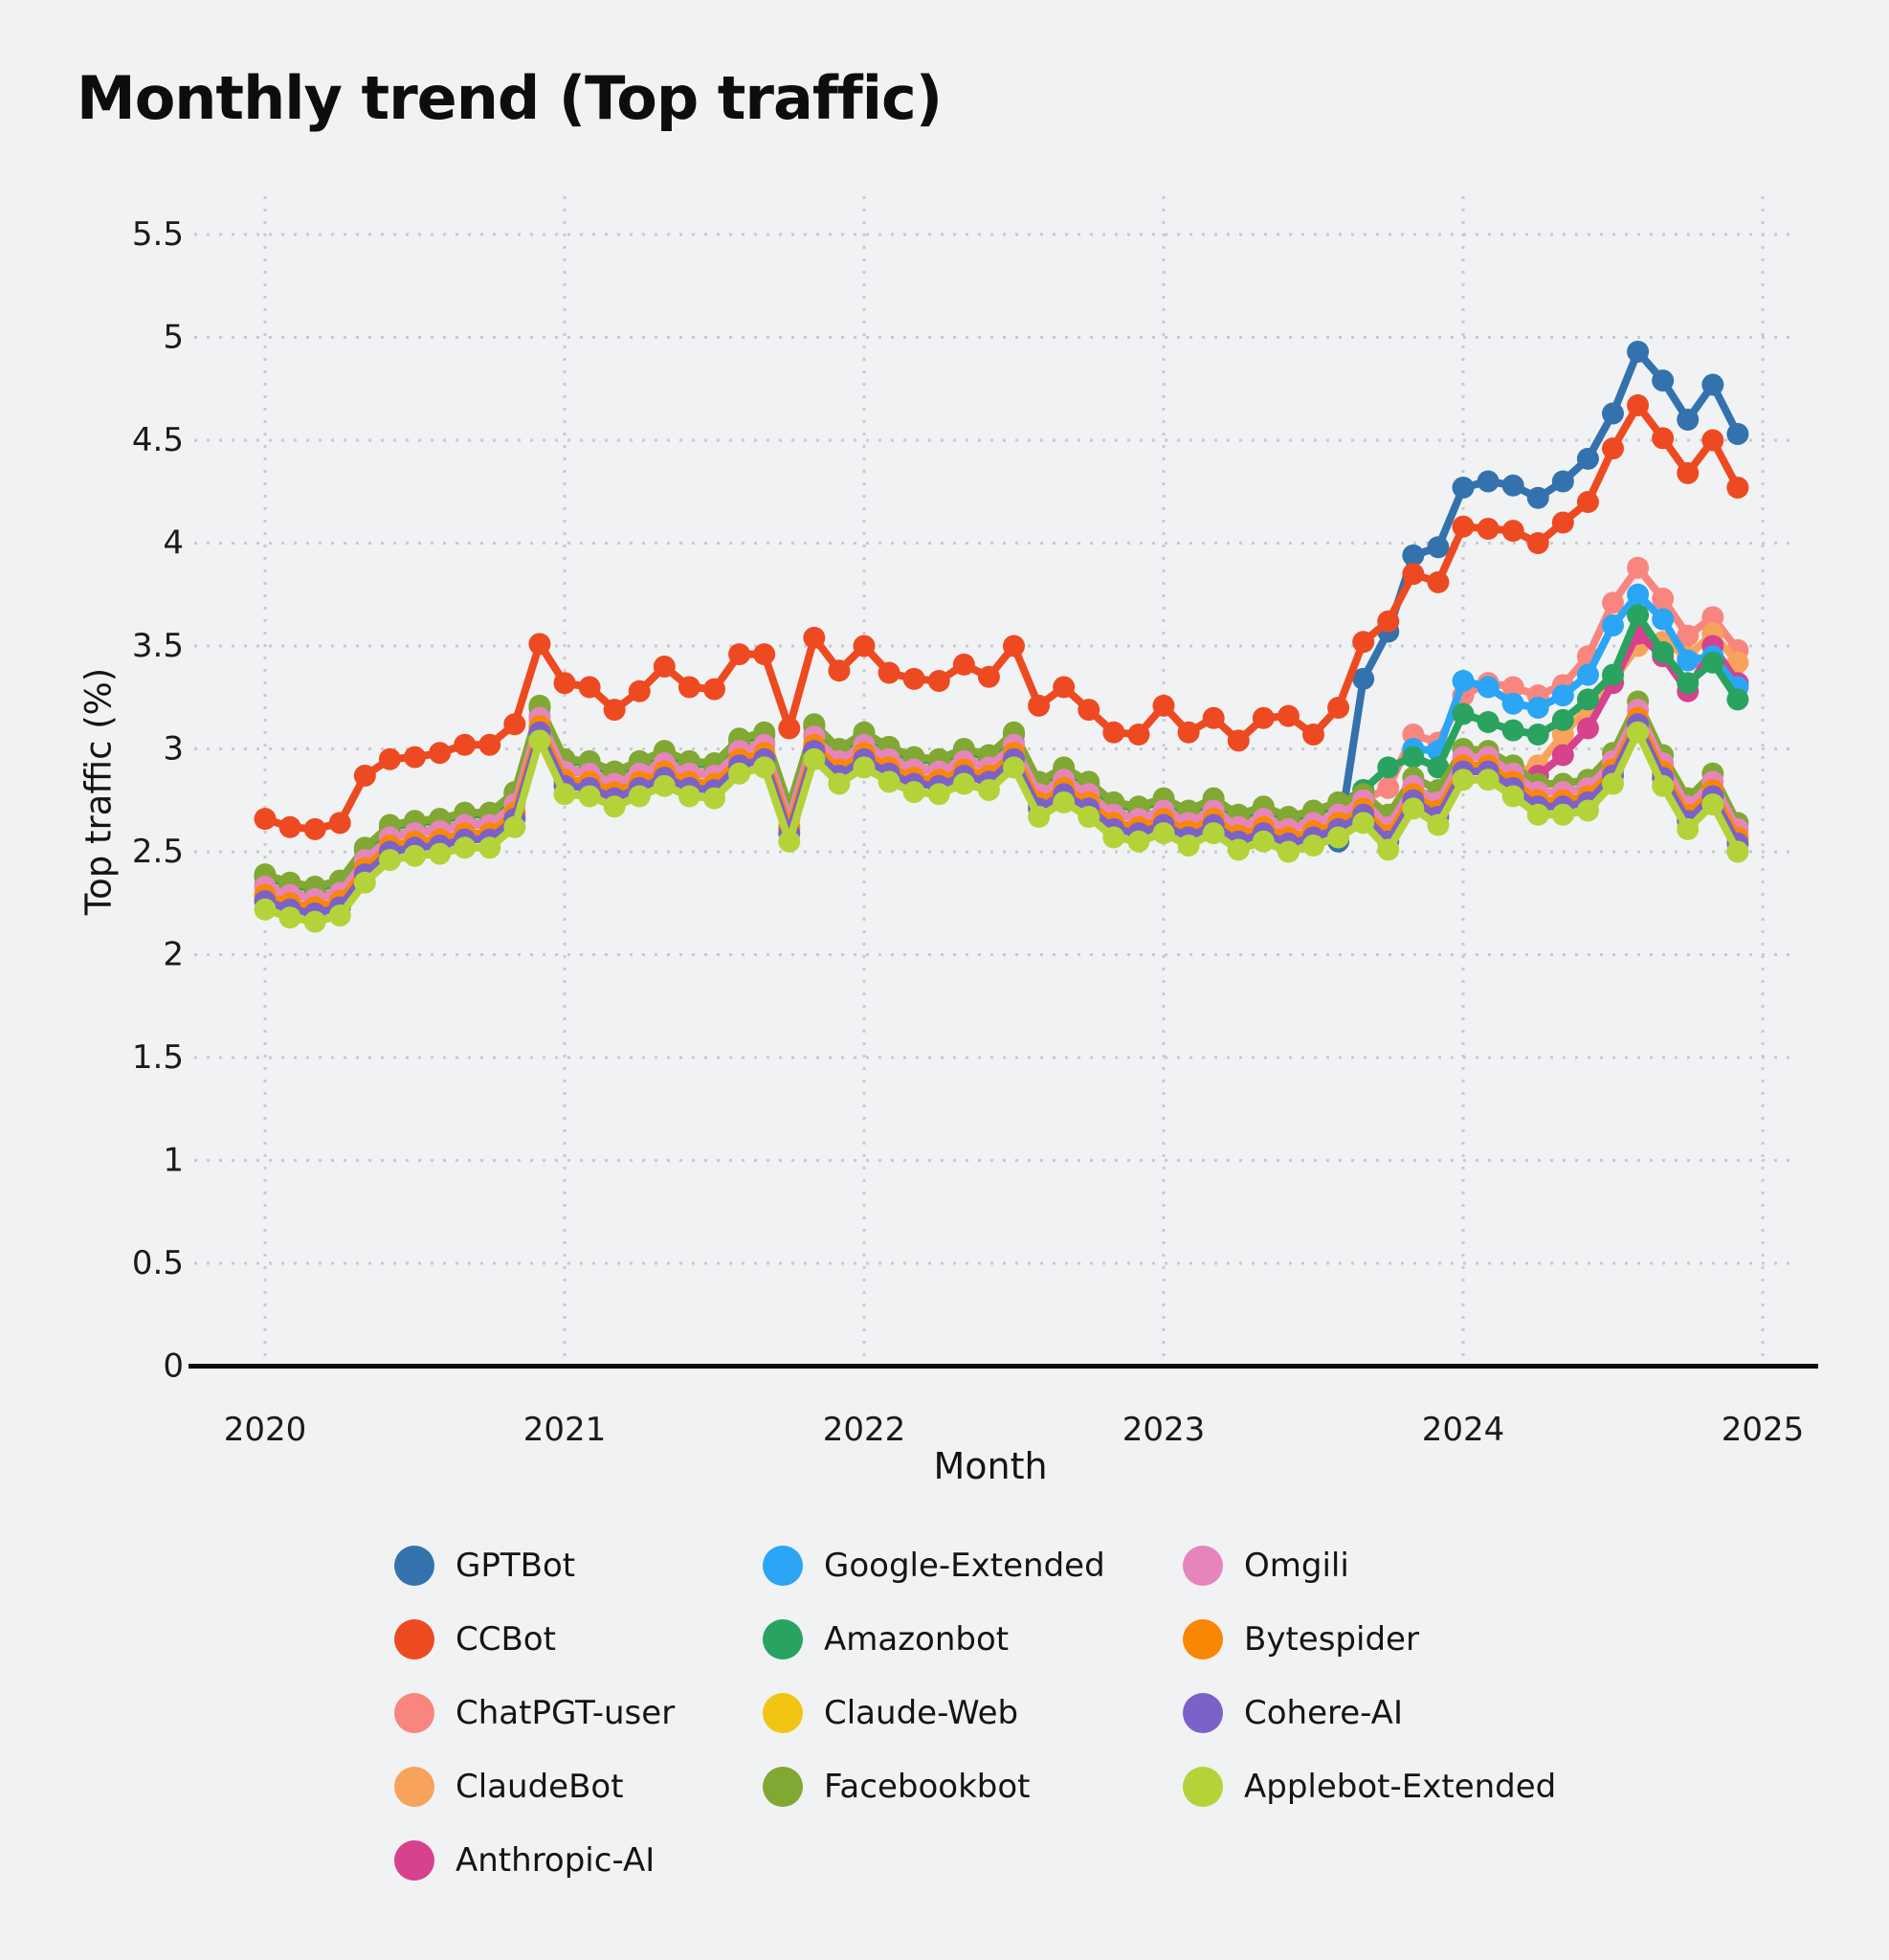 Image resolution: width=1889 pixels, height=1960 pixels. I want to click on legend-label: Claude-Web, so click(921, 1713).